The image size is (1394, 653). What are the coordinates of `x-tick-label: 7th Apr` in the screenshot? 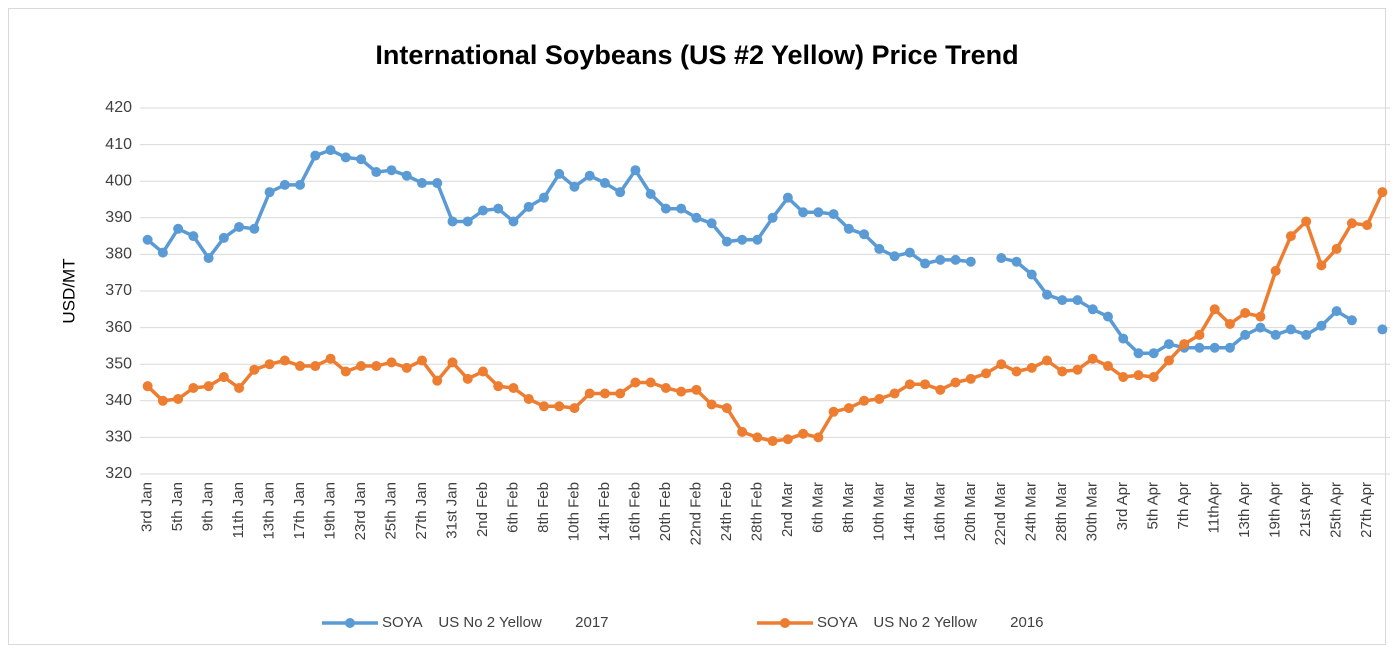 It's located at (1183, 506).